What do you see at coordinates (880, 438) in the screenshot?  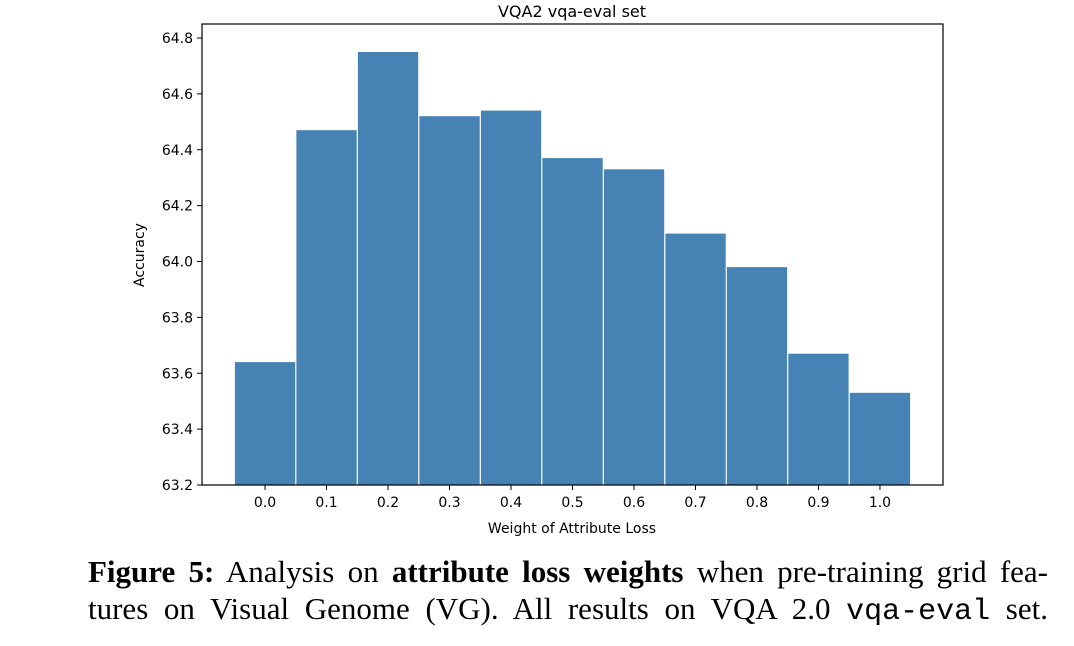 I see `bar-1.0` at bounding box center [880, 438].